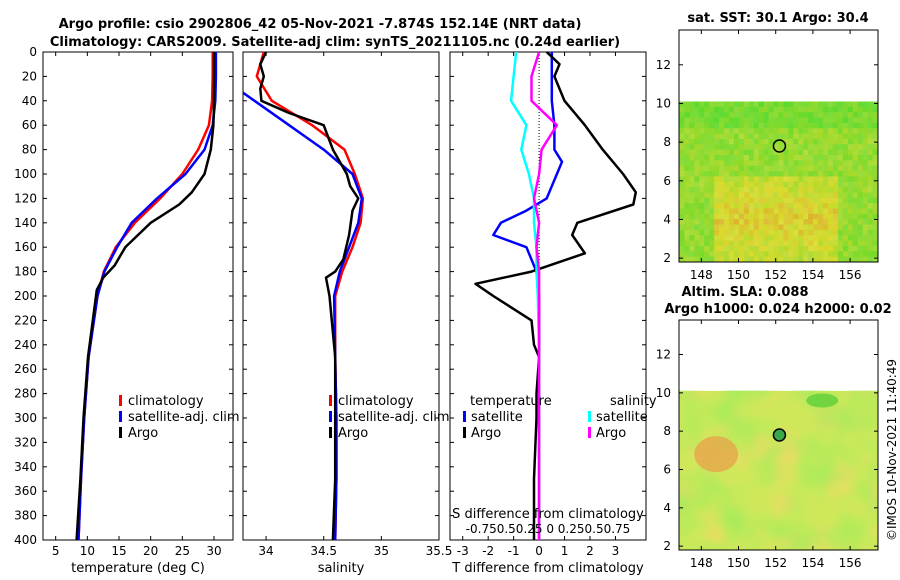  I want to click on legend-swatch-argo, so click(330, 432).